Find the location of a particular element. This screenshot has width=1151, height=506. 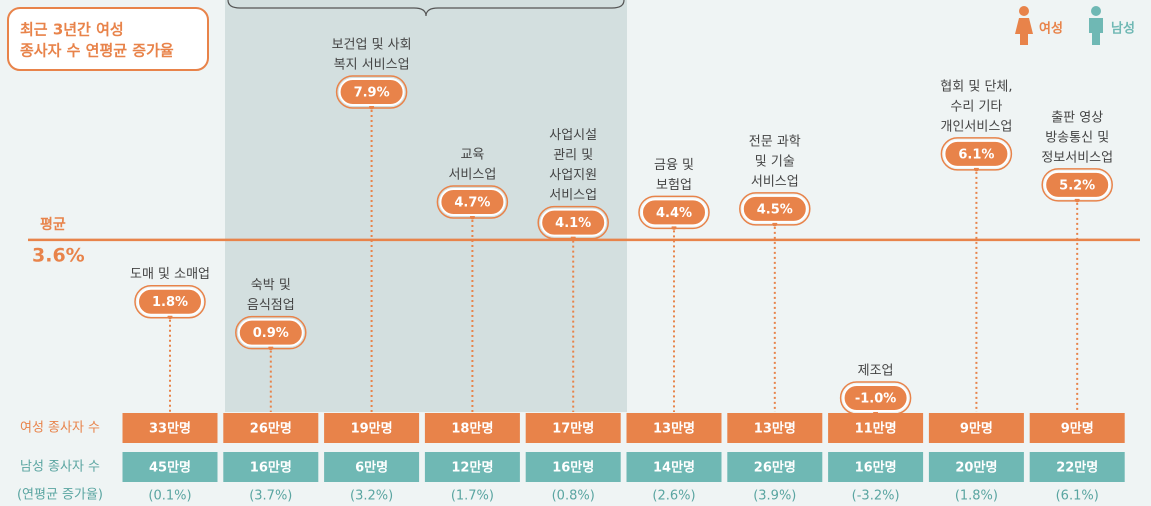

value-label: 4.4% is located at coordinates (674, 213).